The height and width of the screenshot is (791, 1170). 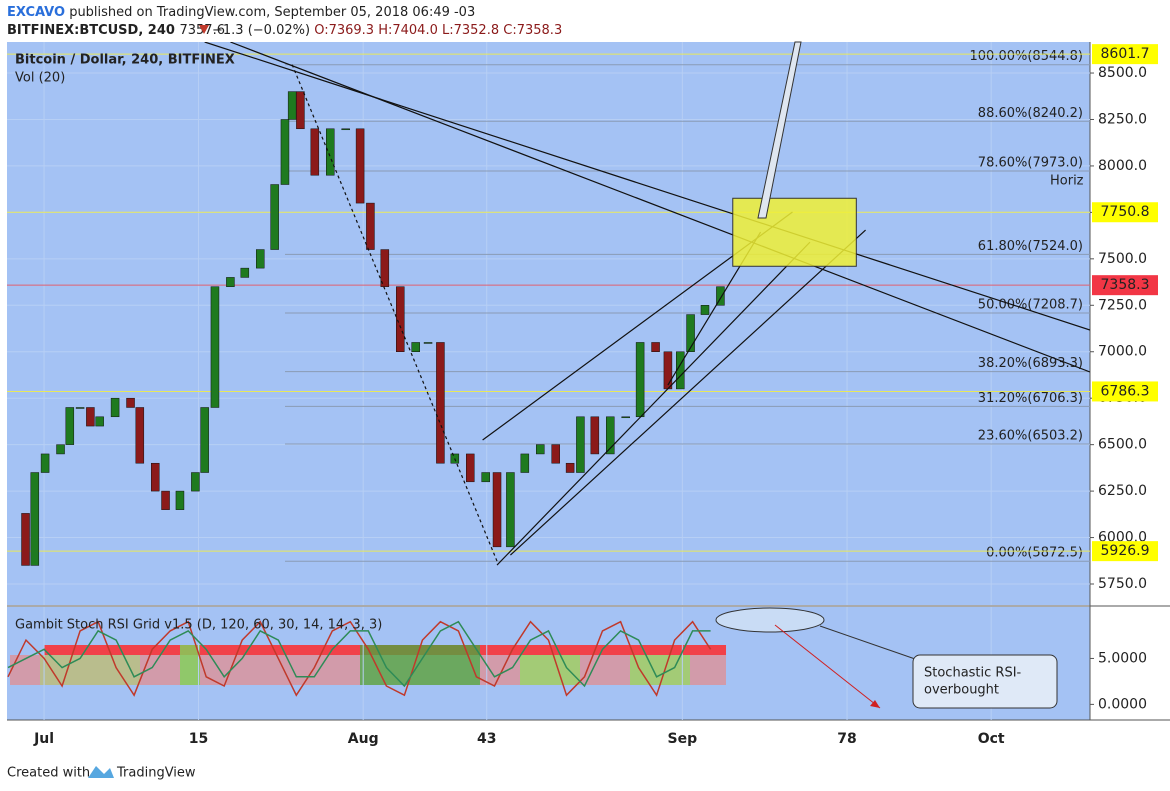 I want to click on callout-text: Stochastic RSI-, so click(x=973, y=673).